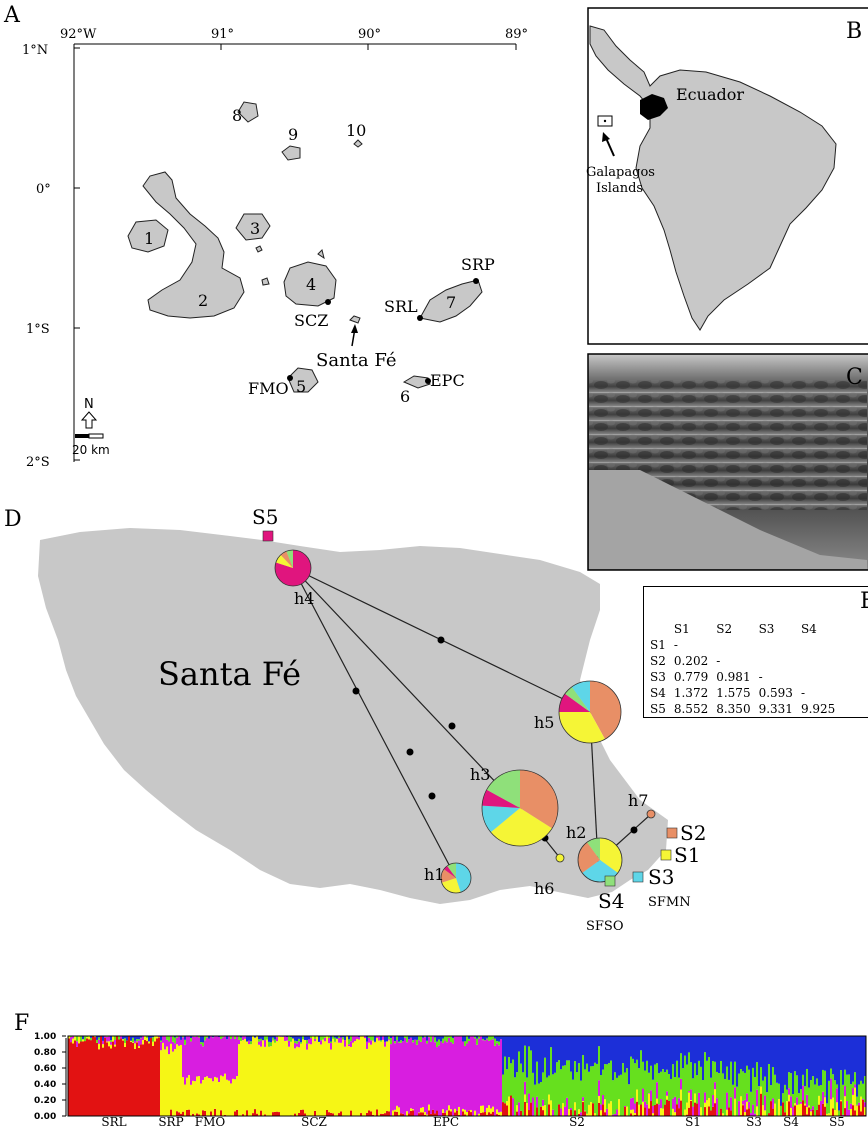  I want to click on table-cell: 8.552, so click(691, 709).